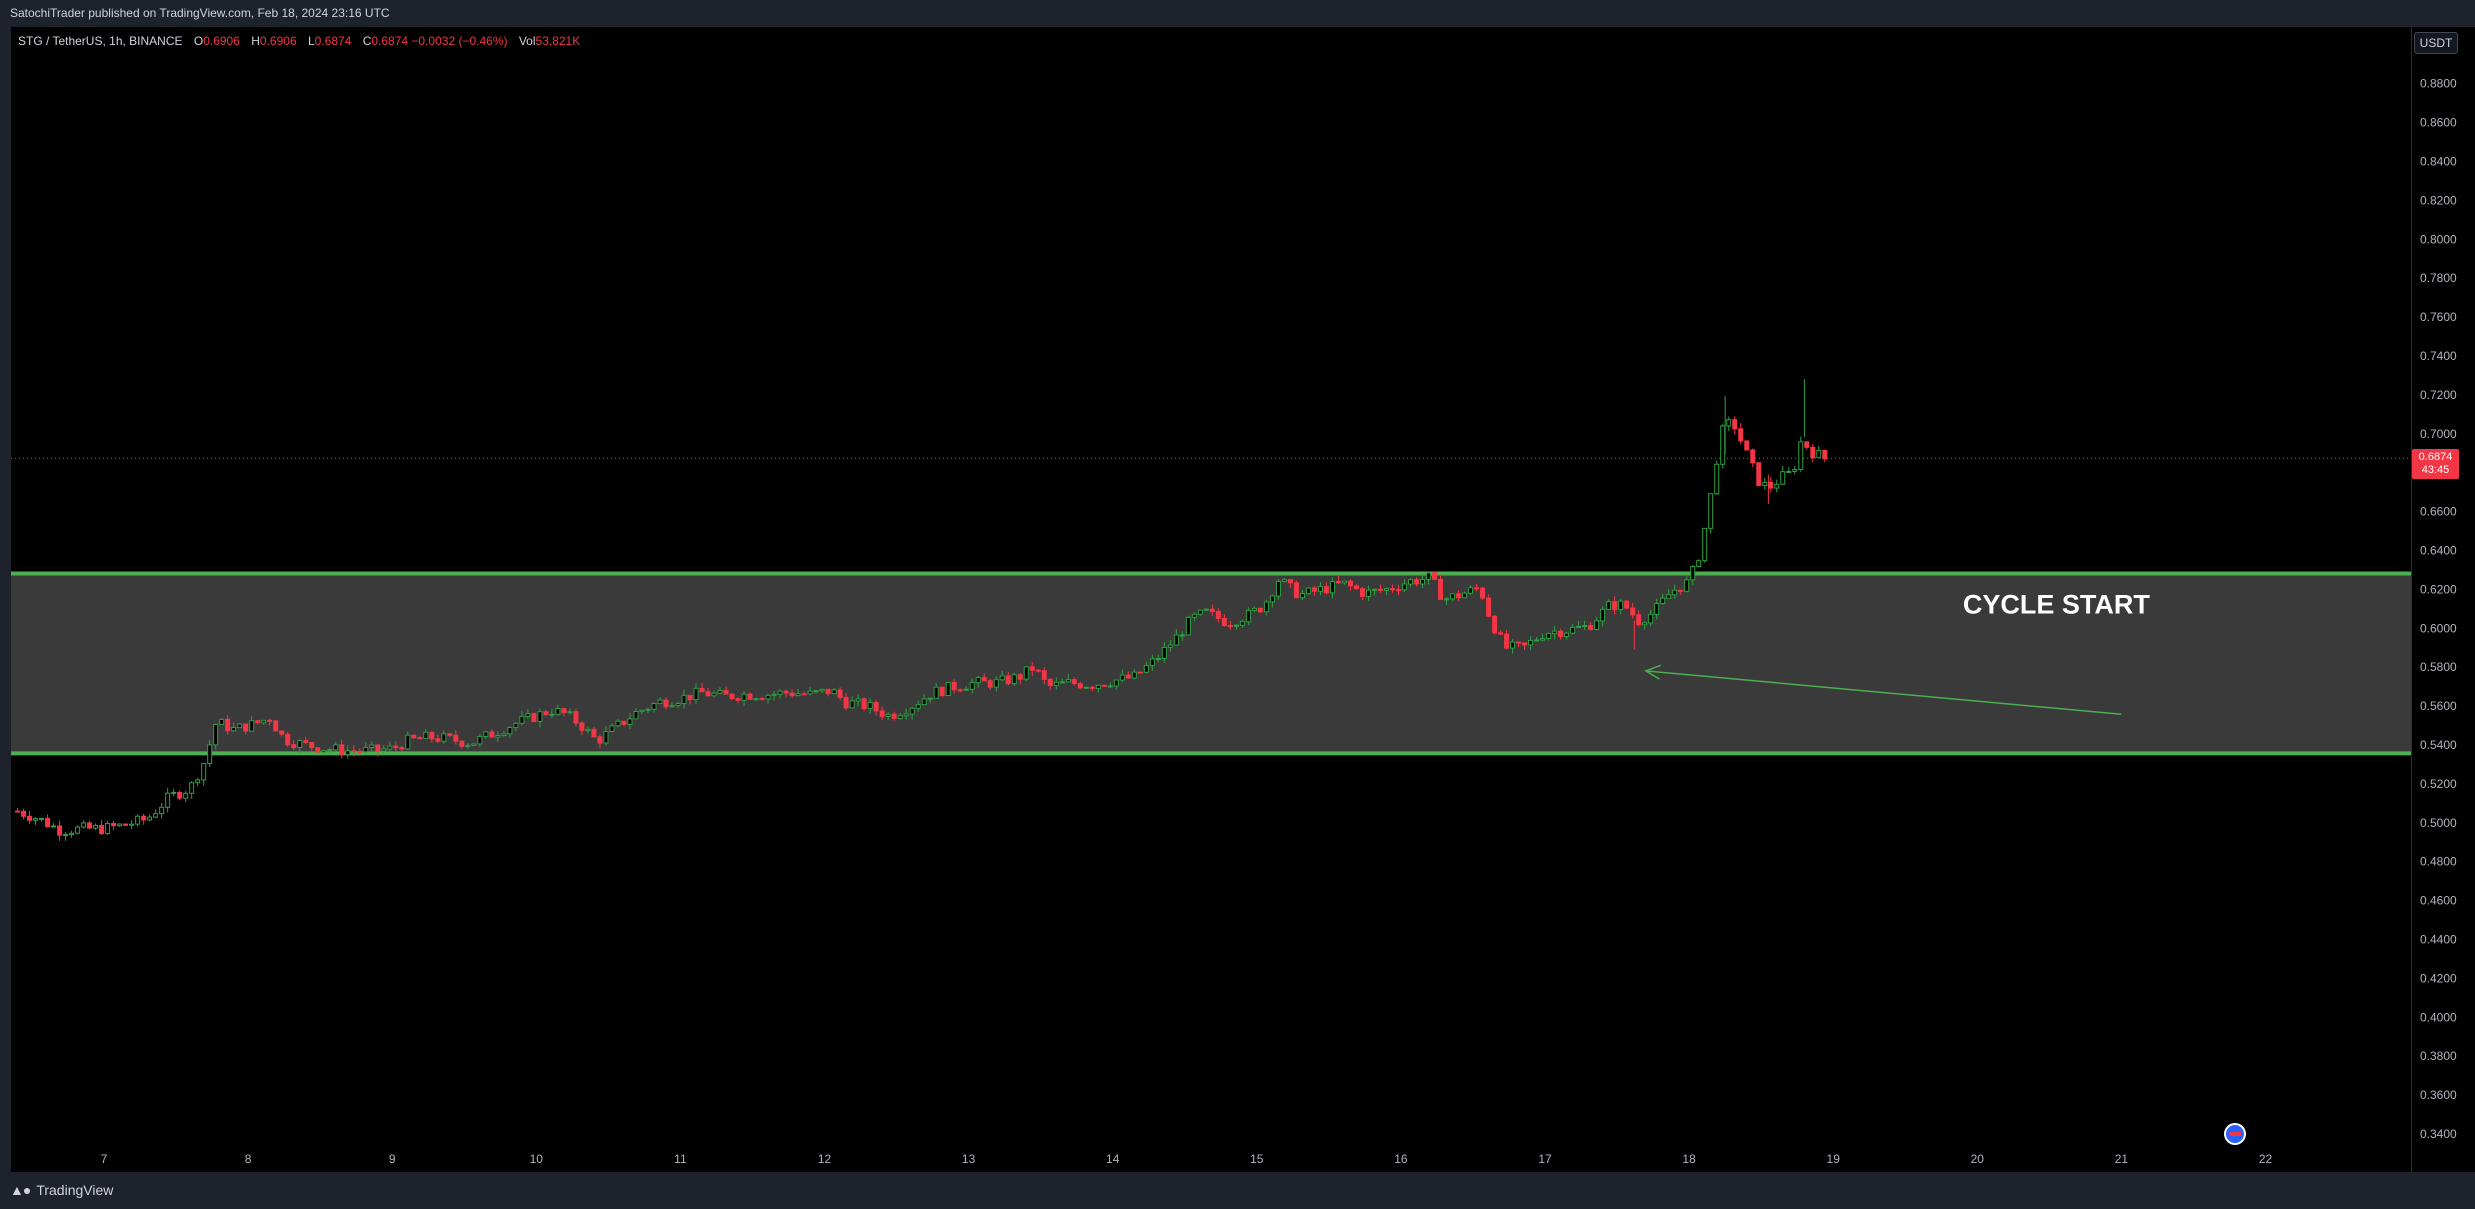 This screenshot has height=1209, width=2475. I want to click on time-tick-label: 10, so click(537, 1159).